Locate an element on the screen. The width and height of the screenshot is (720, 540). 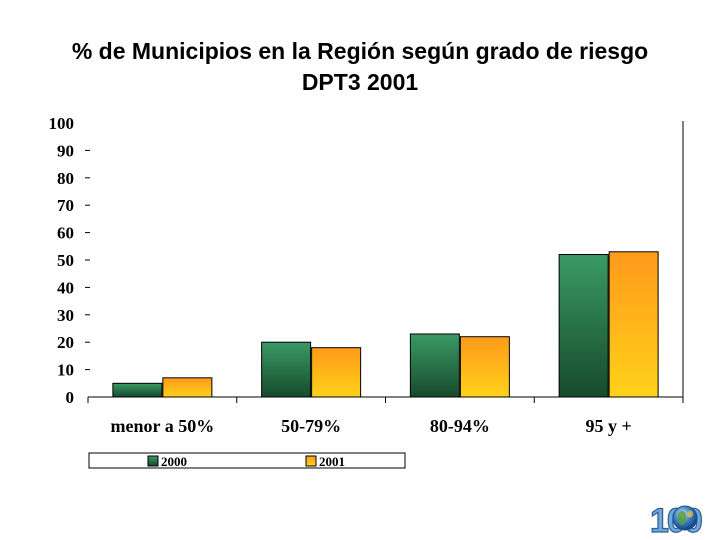
y-axis-tick-labels: 0 10 20 30 40 50 60 70 80 90 100 is located at coordinates (69, 260).